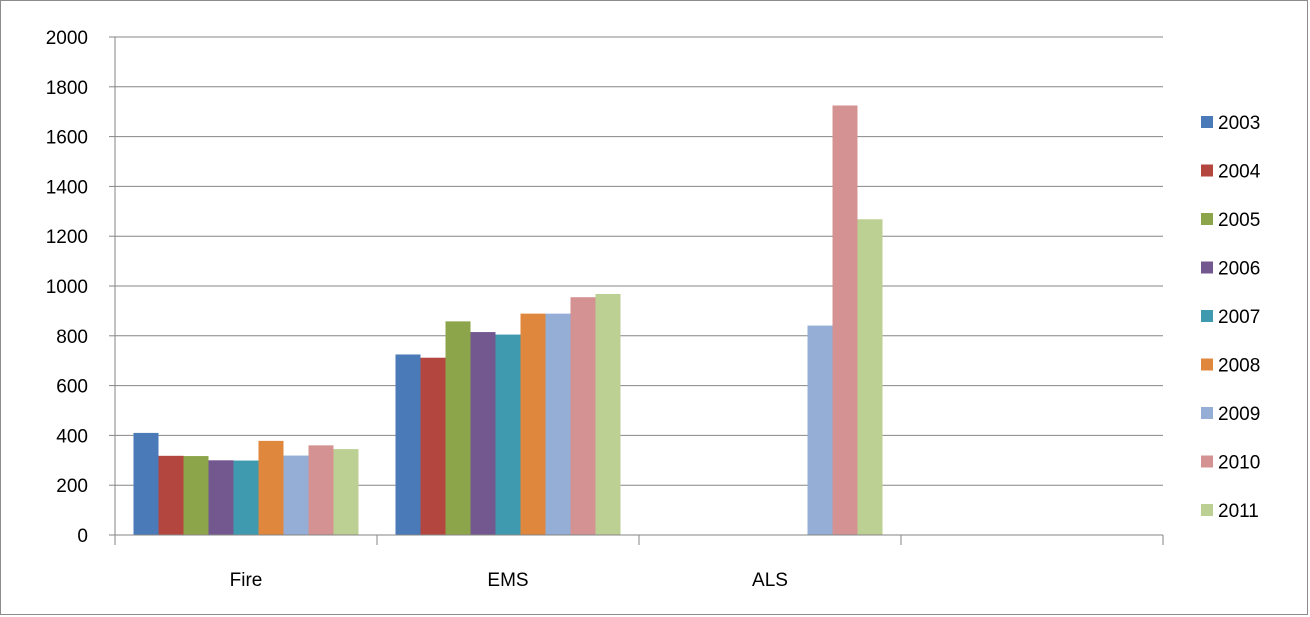  Describe the element at coordinates (1239, 317) in the screenshot. I see `legend-label: 2007` at that location.